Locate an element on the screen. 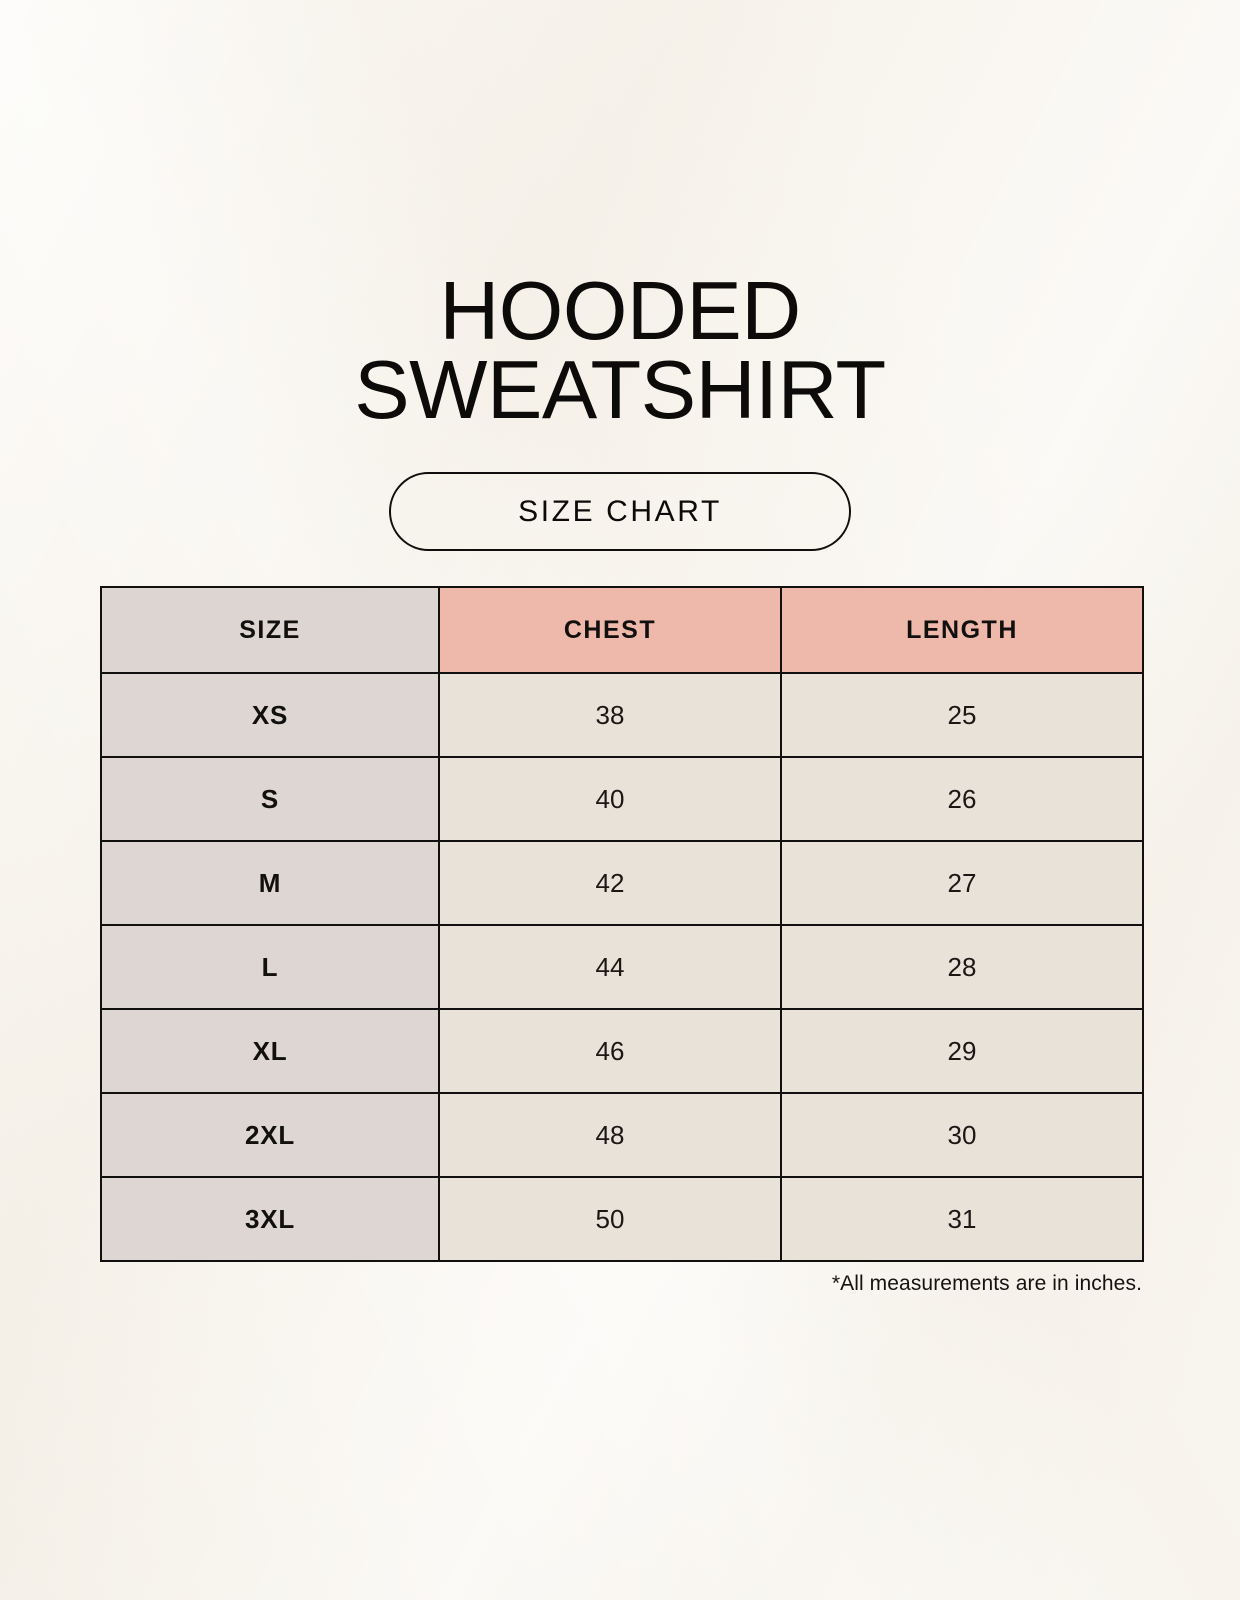  measurement-units-note: *All measurements are in inches. is located at coordinates (986, 1283).